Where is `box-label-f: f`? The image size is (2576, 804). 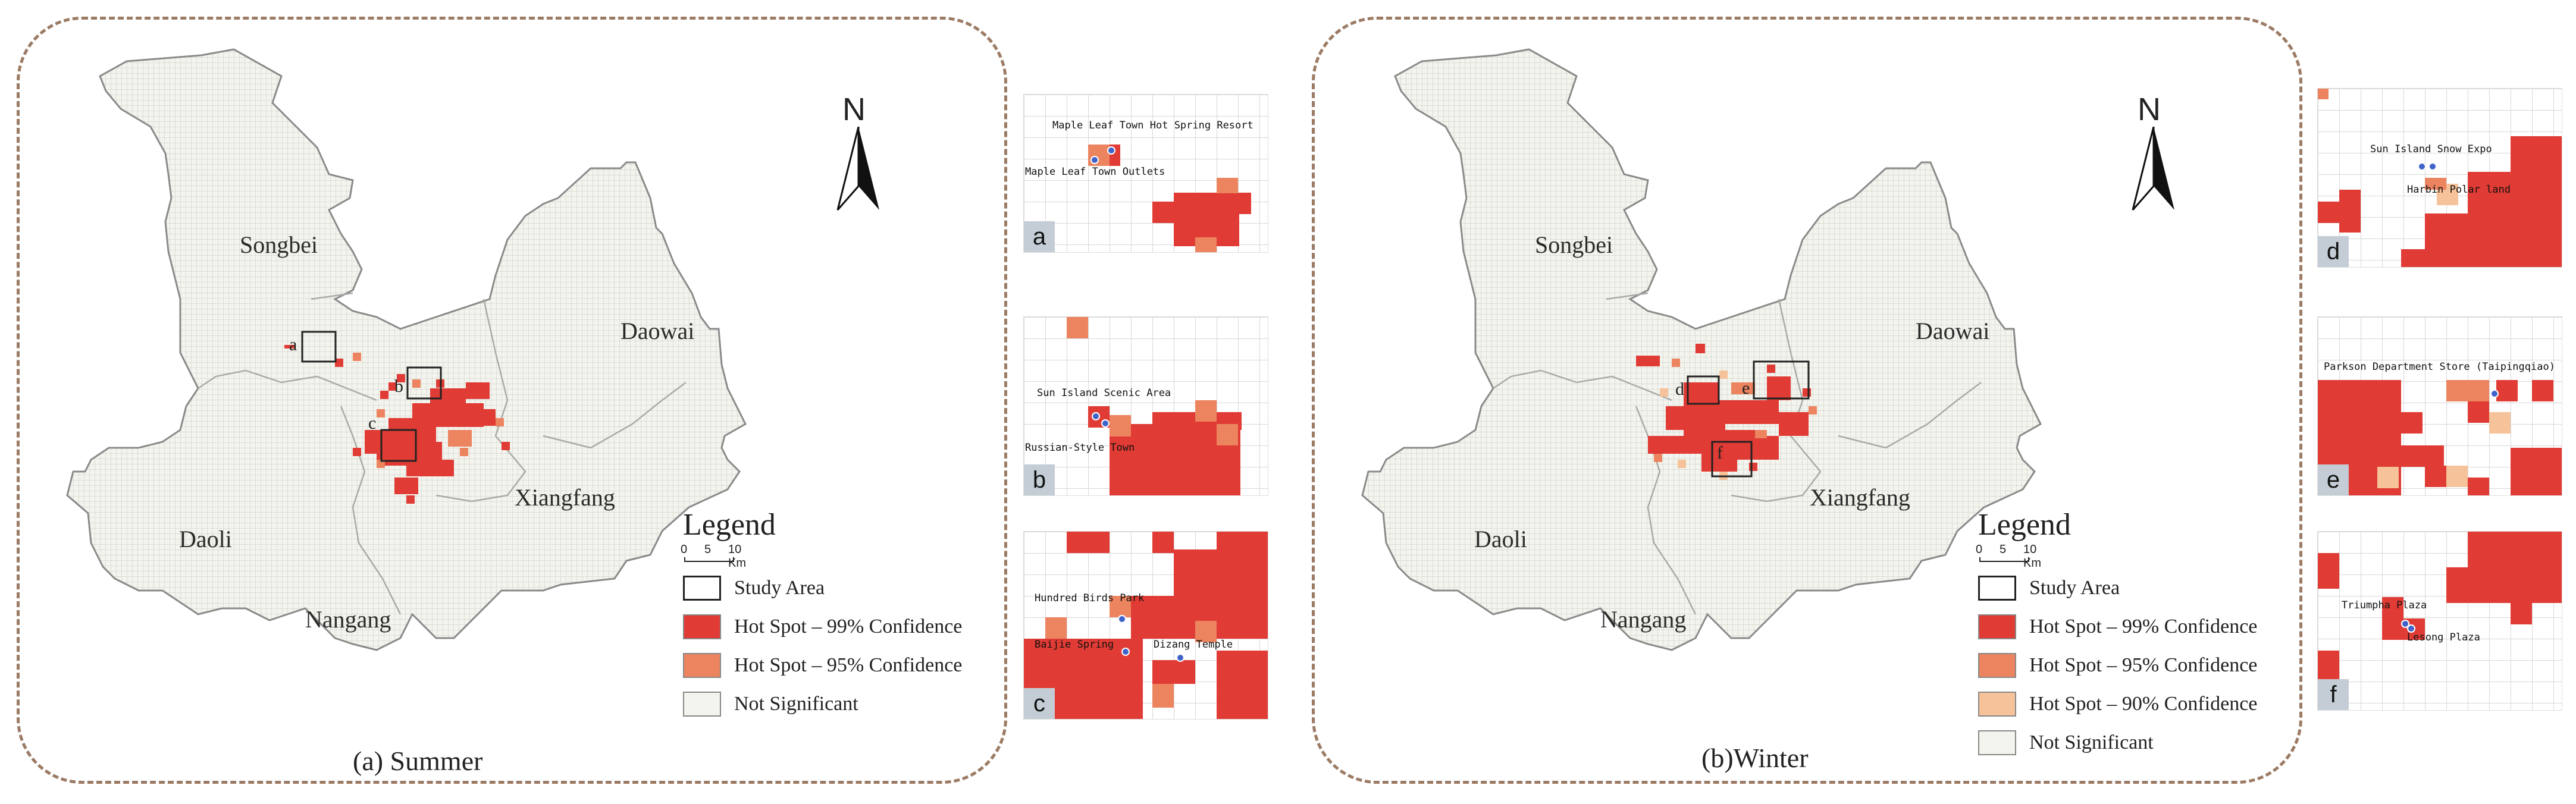 box-label-f: f is located at coordinates (1720, 453).